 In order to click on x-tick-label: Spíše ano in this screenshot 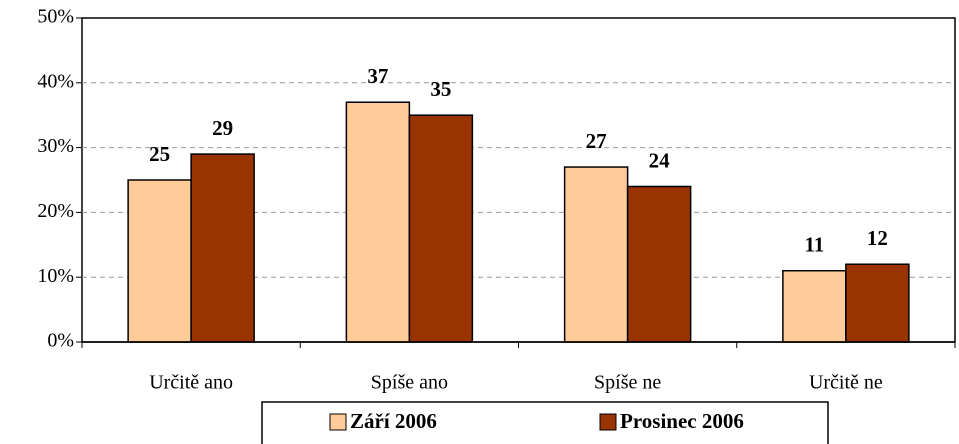, I will do `click(409, 383)`.